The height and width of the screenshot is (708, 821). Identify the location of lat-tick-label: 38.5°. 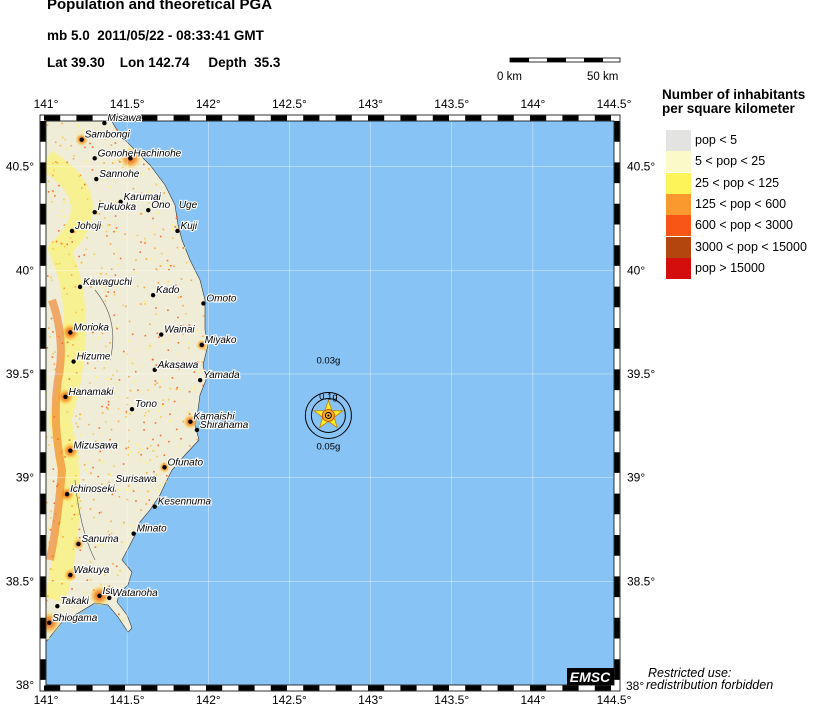
(20, 581).